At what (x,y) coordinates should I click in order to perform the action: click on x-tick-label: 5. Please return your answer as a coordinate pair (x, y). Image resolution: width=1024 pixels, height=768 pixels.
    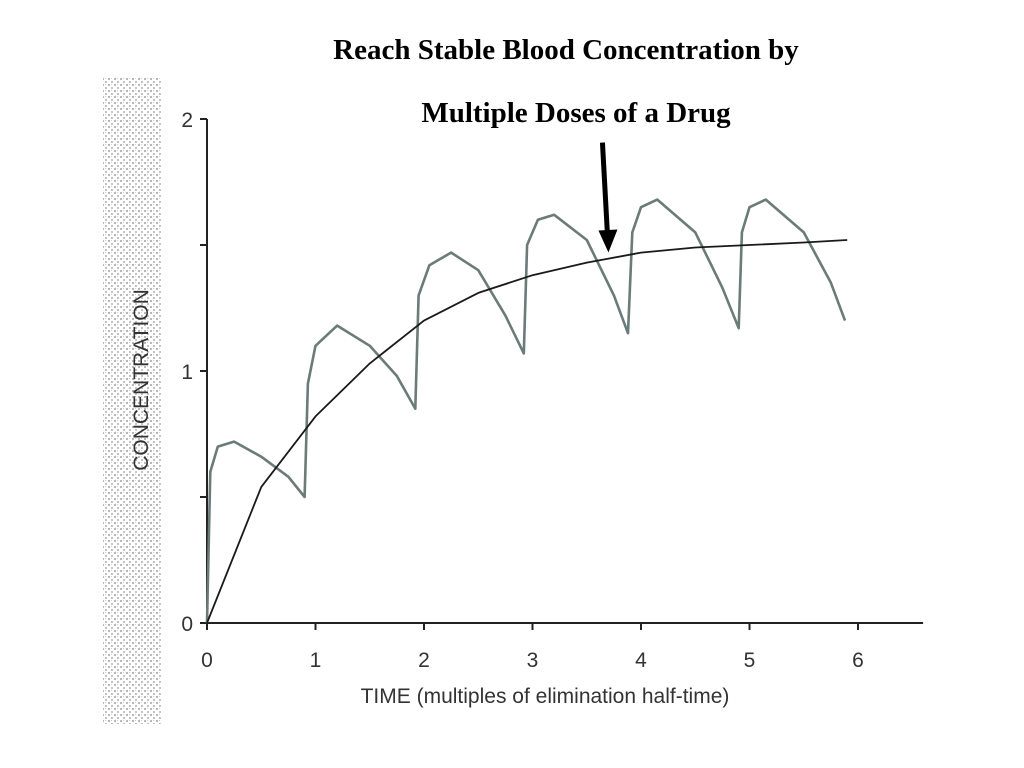
    Looking at the image, I should click on (750, 660).